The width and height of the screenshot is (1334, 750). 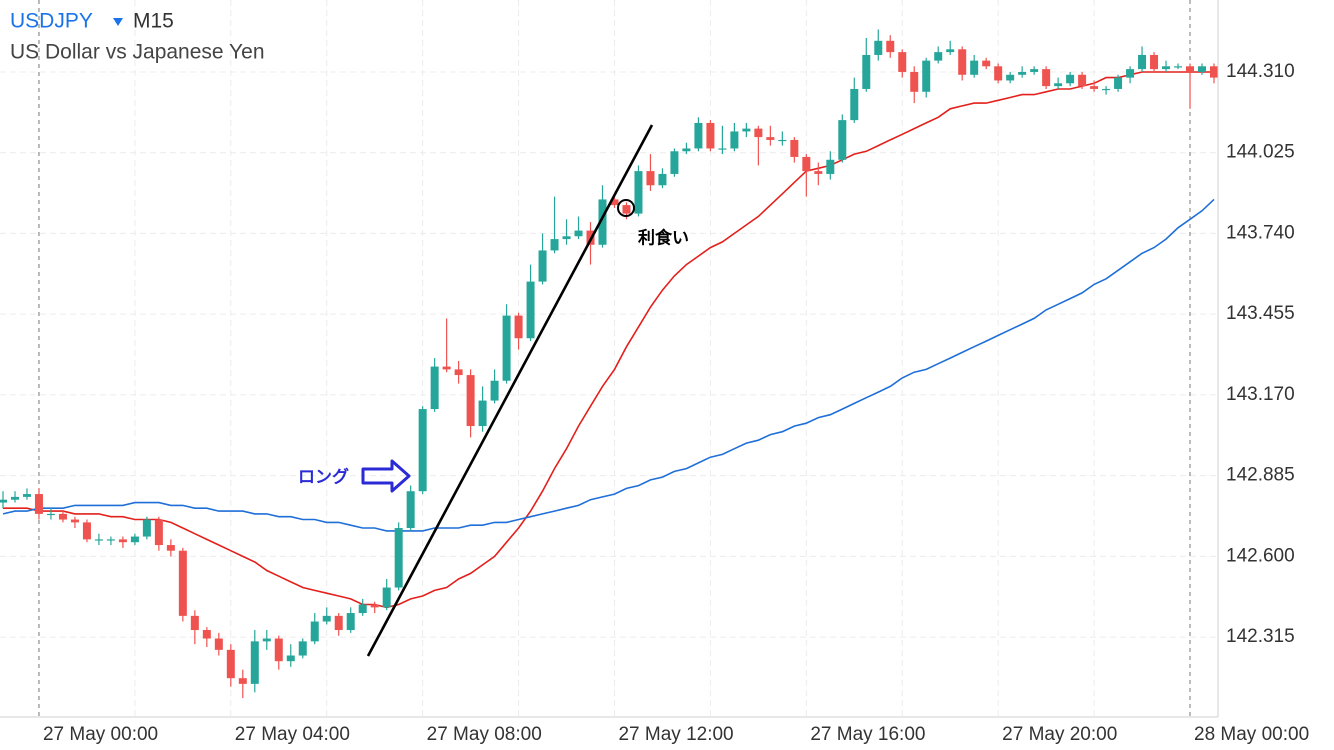 I want to click on y-tick-label: 143.455, so click(x=1260, y=313).